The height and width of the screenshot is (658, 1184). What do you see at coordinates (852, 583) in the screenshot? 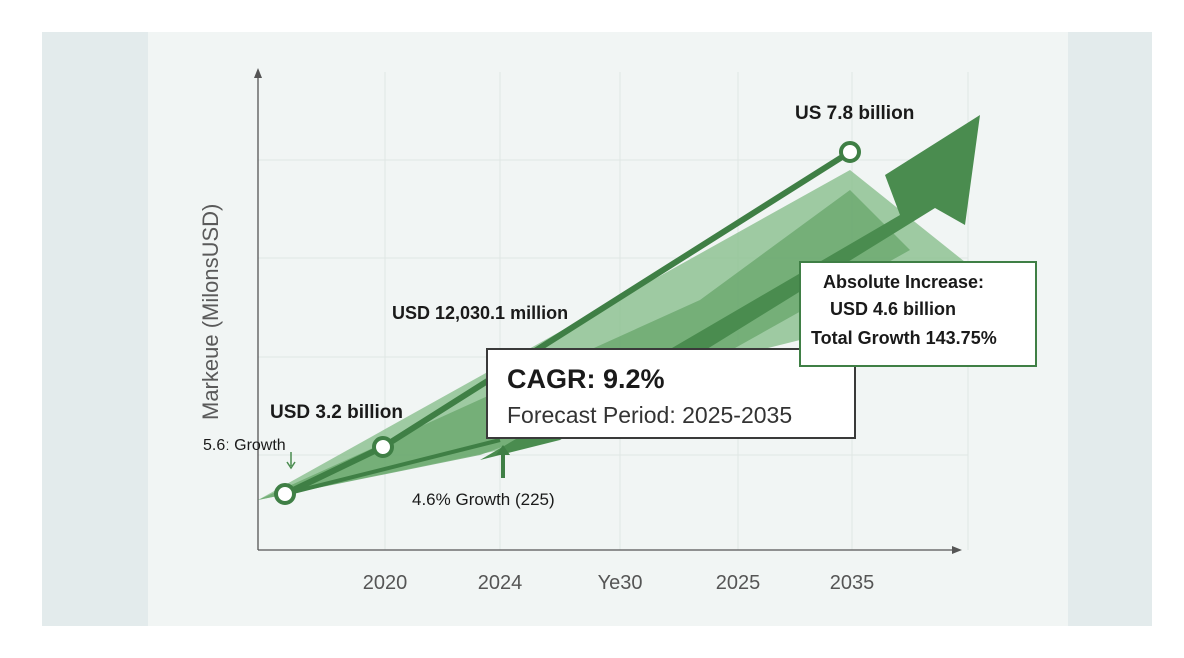
I see `x-tick-label: 2035` at bounding box center [852, 583].